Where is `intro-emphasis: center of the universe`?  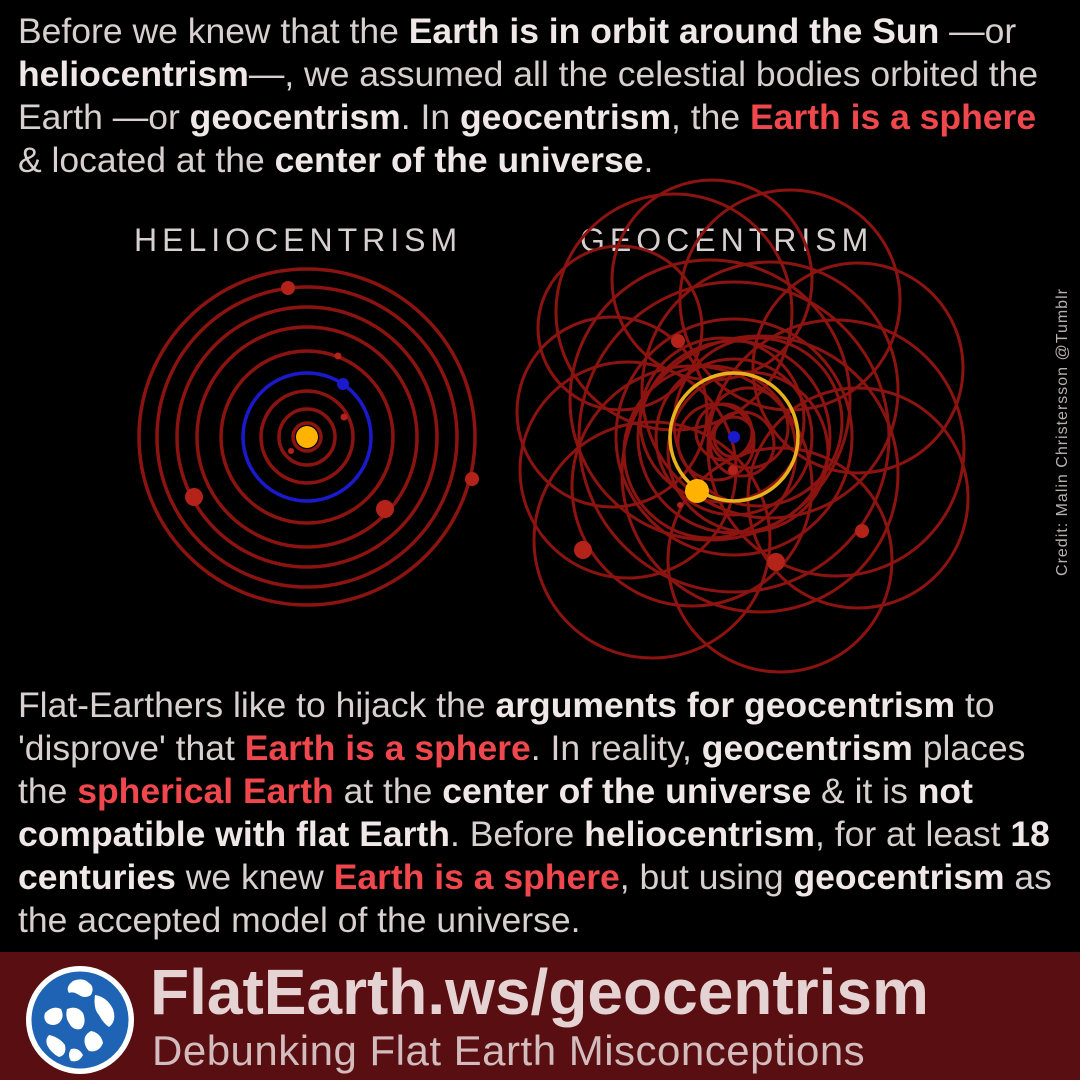 intro-emphasis: center of the universe is located at coordinates (459, 160).